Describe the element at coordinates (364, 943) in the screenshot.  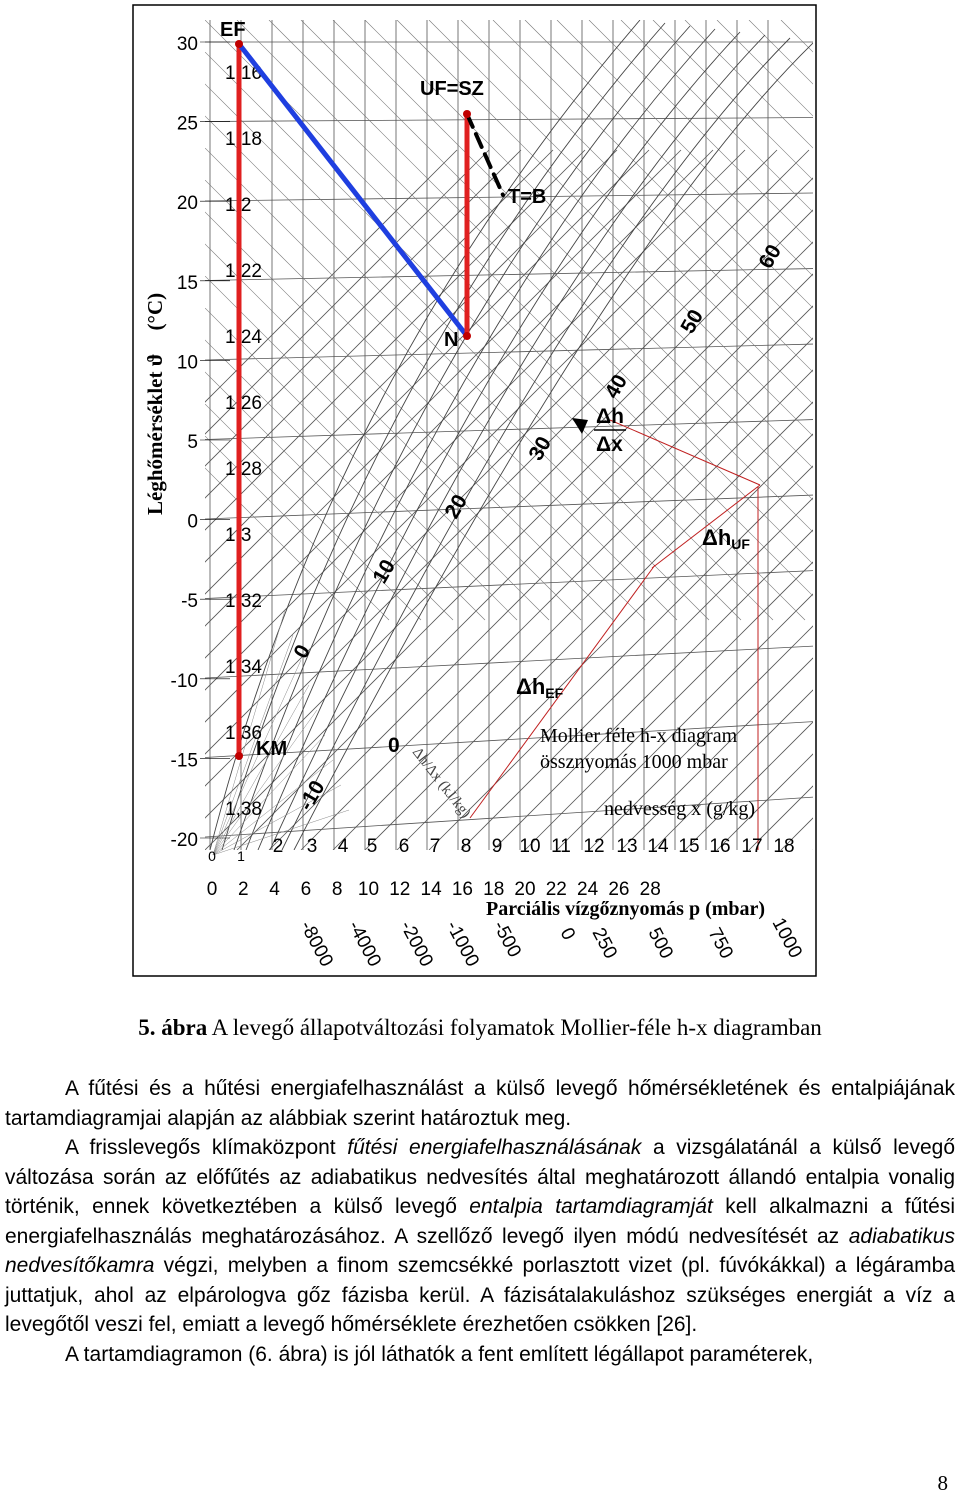
I see `dh-dx-tick-label: -4000` at that location.